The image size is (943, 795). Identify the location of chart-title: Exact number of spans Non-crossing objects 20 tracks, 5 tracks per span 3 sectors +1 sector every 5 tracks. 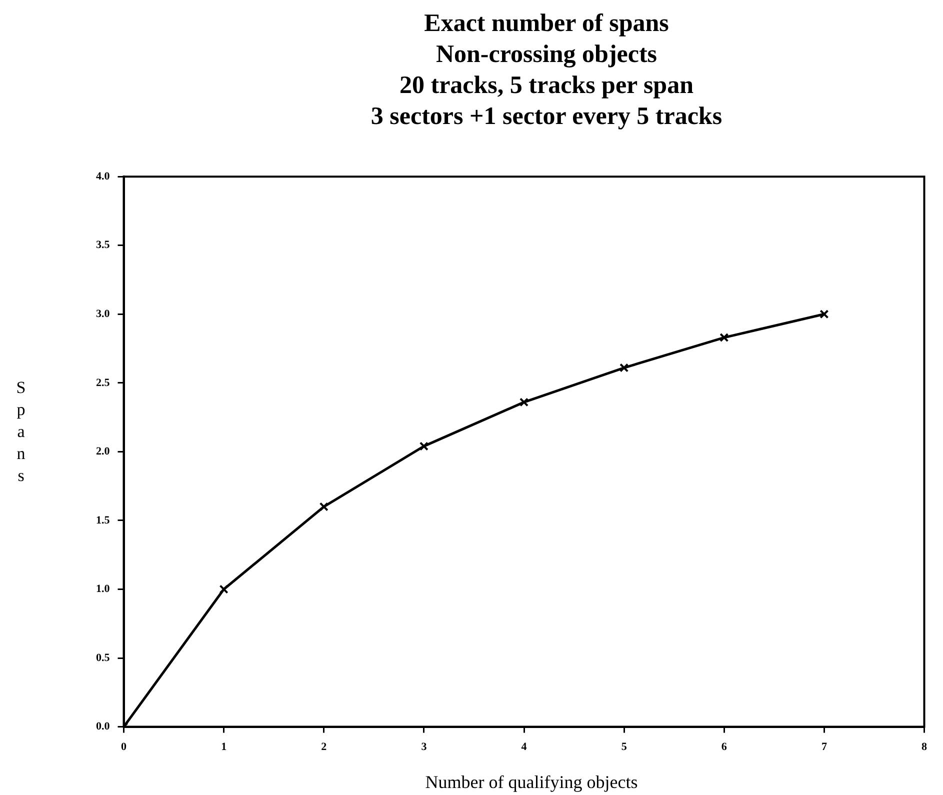
(547, 70).